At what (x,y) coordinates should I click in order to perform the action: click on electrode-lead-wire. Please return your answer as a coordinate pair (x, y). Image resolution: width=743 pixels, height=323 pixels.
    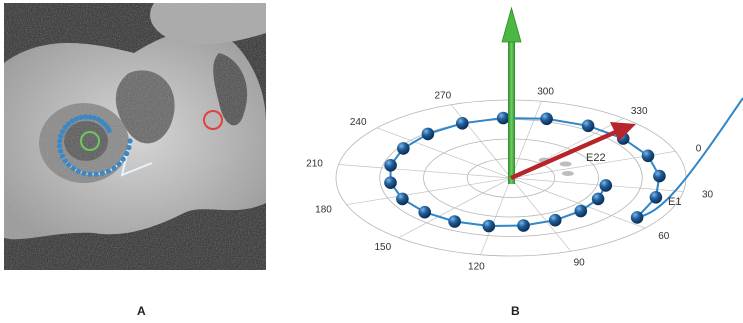
    Looking at the image, I should click on (689, 158).